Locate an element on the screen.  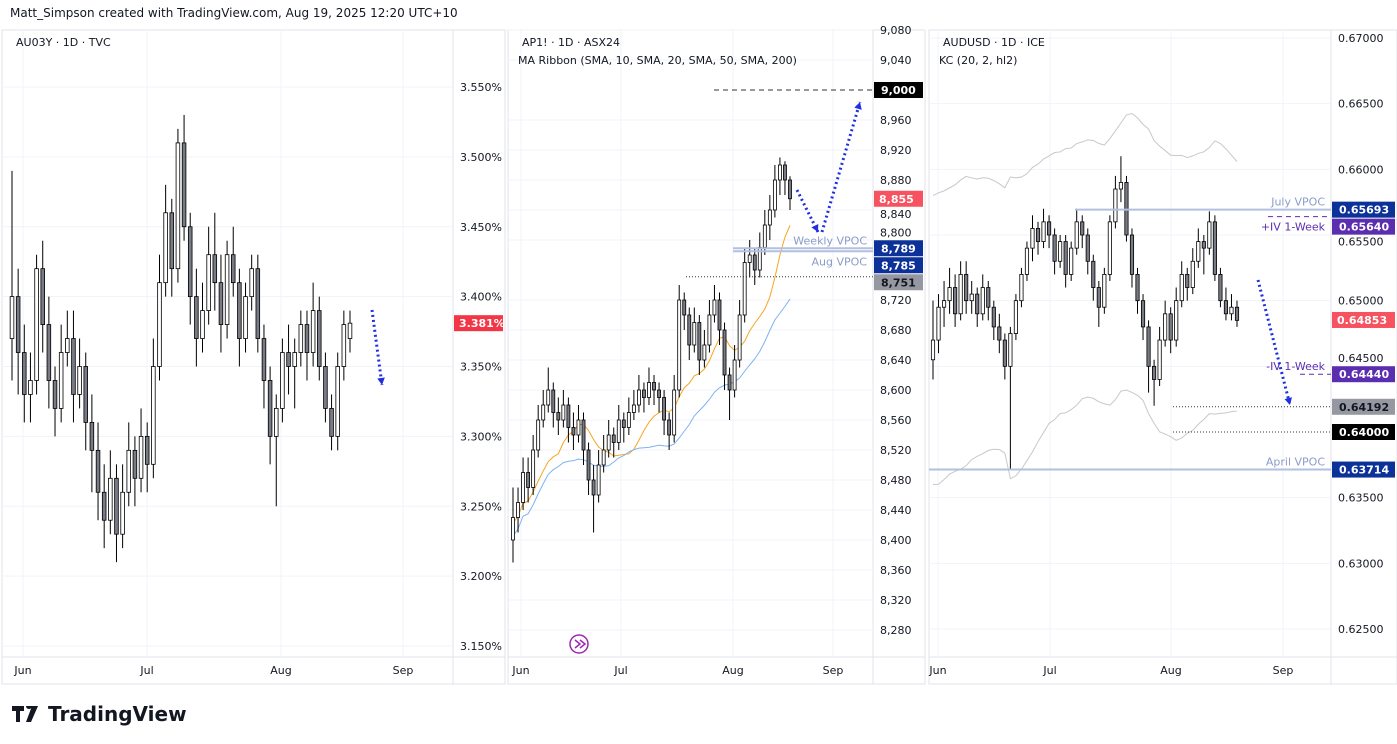
price-label: 0.63714 is located at coordinates (1364, 470).